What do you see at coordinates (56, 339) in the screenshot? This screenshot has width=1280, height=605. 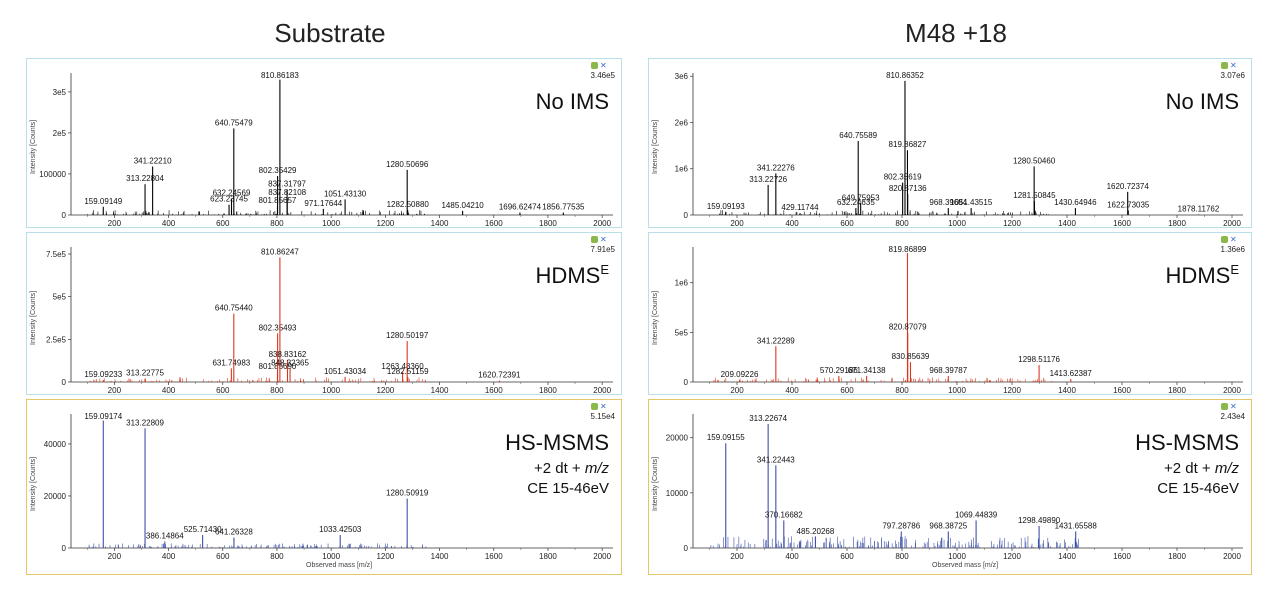 I see `y-tick-label: 2.5e5` at bounding box center [56, 339].